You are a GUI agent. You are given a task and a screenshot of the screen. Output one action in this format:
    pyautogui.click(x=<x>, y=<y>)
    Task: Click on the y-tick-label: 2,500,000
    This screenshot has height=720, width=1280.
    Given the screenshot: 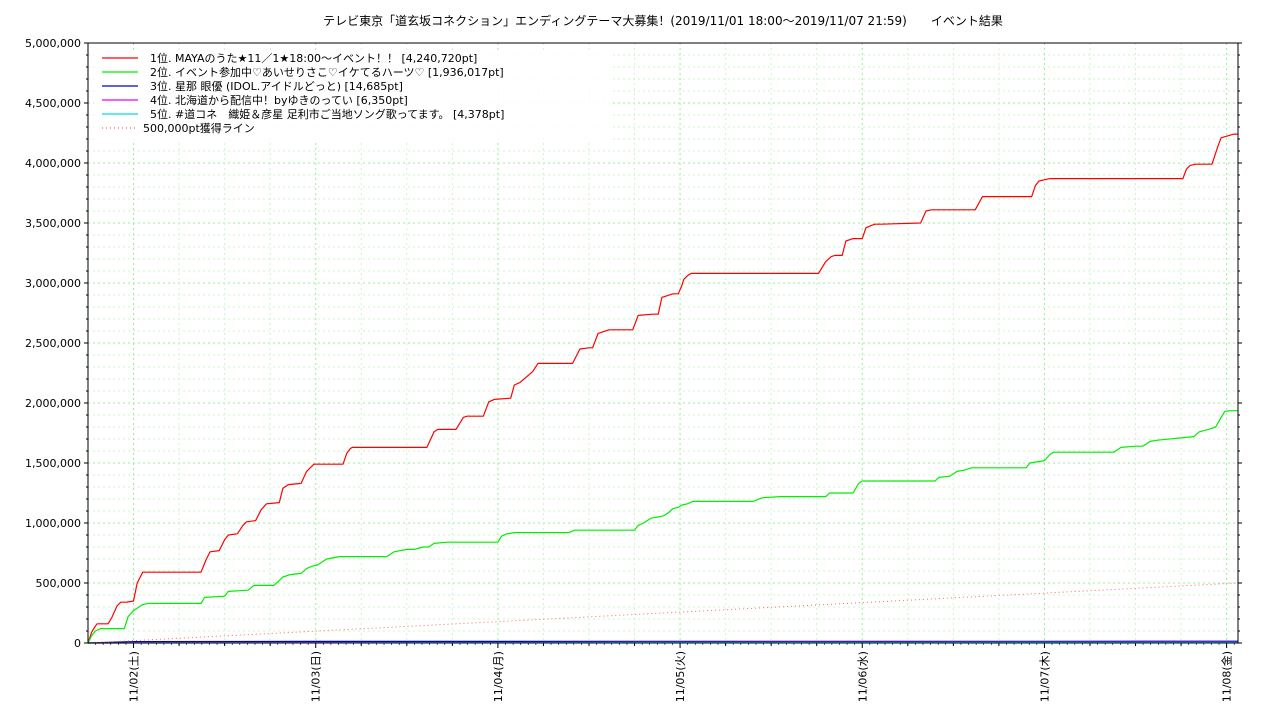 What is the action you would take?
    pyautogui.click(x=53, y=343)
    